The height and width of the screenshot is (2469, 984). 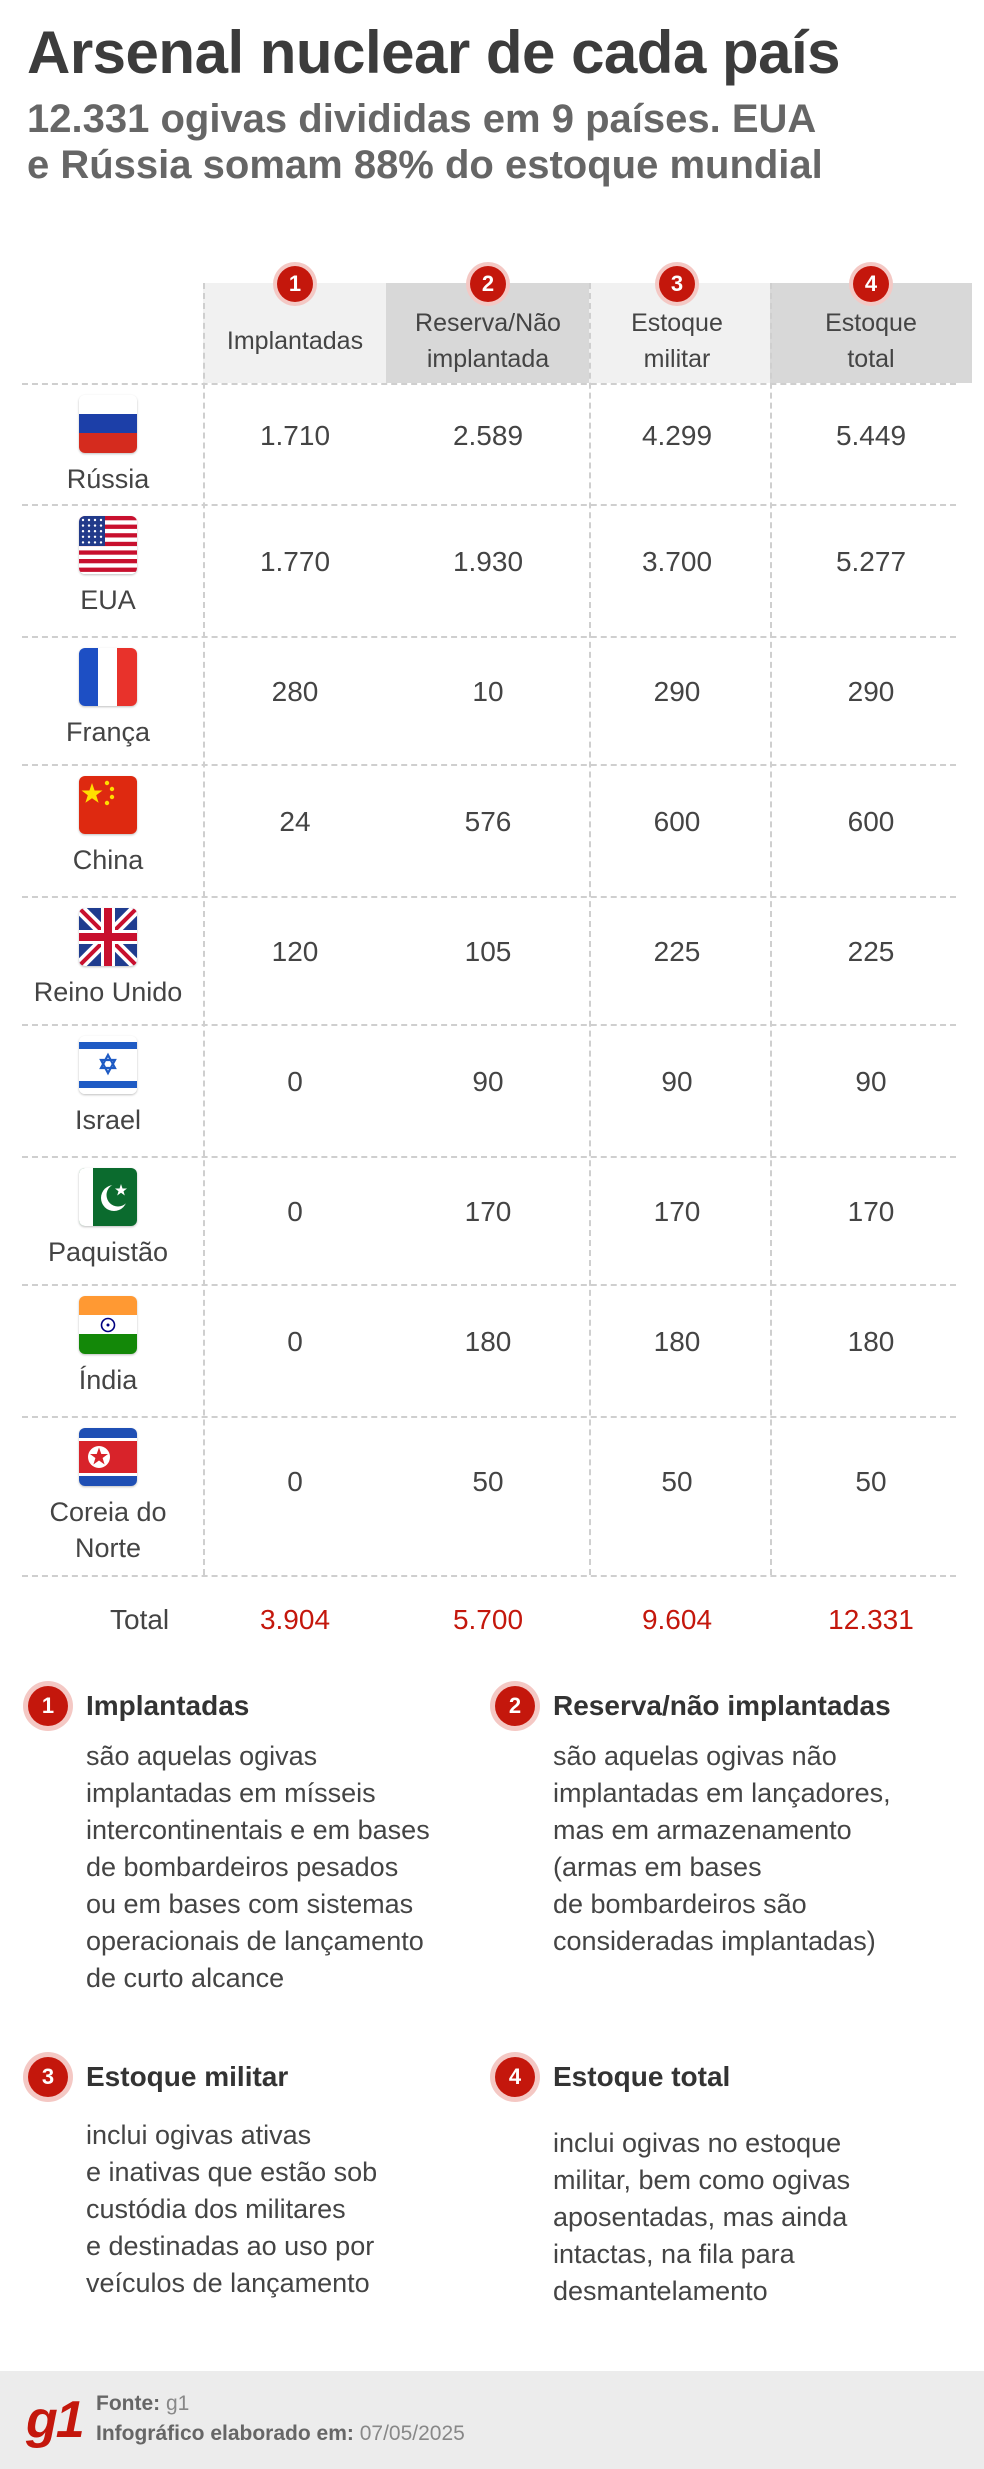 What do you see at coordinates (488, 561) in the screenshot?
I see `table-cell: 1.930` at bounding box center [488, 561].